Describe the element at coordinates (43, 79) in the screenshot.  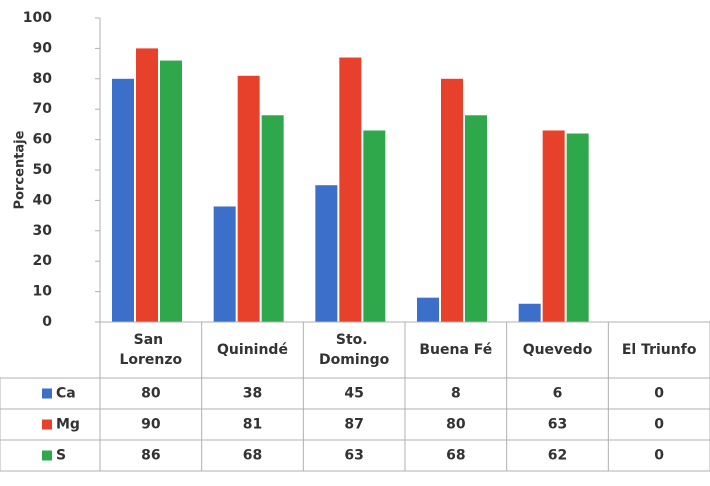
I see `y-tick-label: 80` at that location.